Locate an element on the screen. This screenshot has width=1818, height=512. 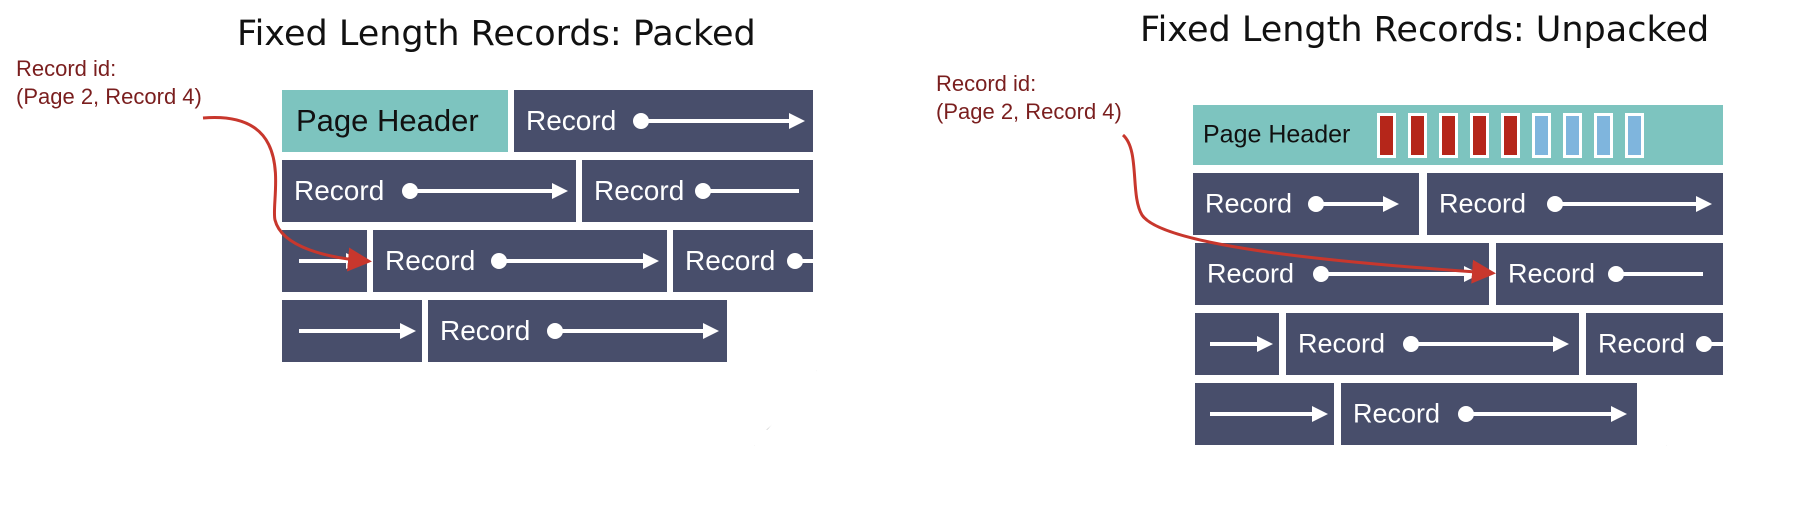
unpacked-title: Fixed Length Records: Unpacked is located at coordinates (1425, 30).